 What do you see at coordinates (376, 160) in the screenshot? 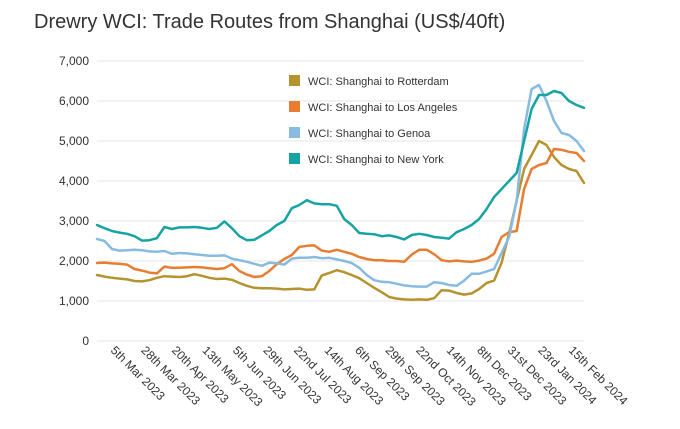
I see `legend-label: WCI: Shanghai to New York` at bounding box center [376, 160].